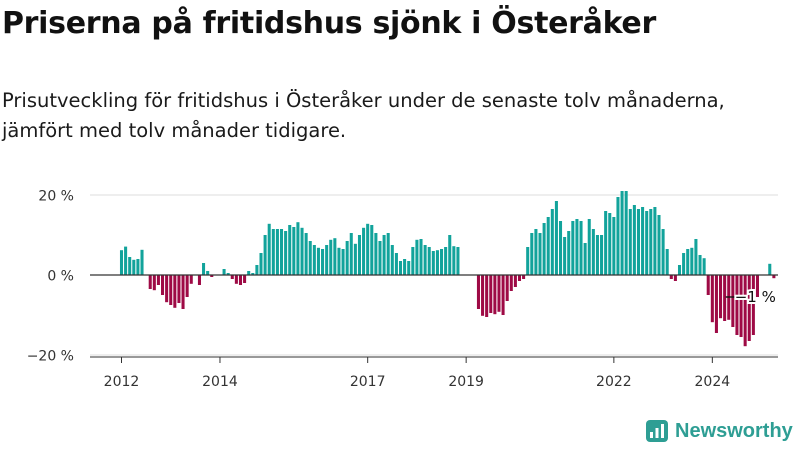  Describe the element at coordinates (122, 382) in the screenshot. I see `x-tick-label: 2012` at that location.